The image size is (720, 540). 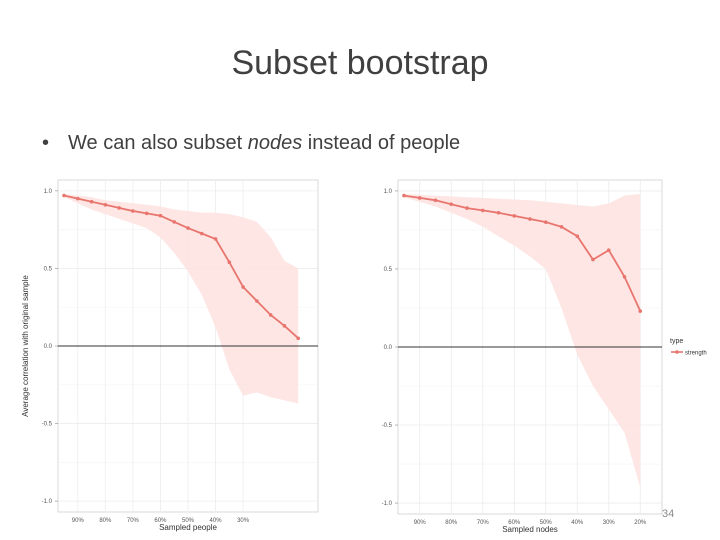 I want to click on legend-key-point, so click(x=677, y=352).